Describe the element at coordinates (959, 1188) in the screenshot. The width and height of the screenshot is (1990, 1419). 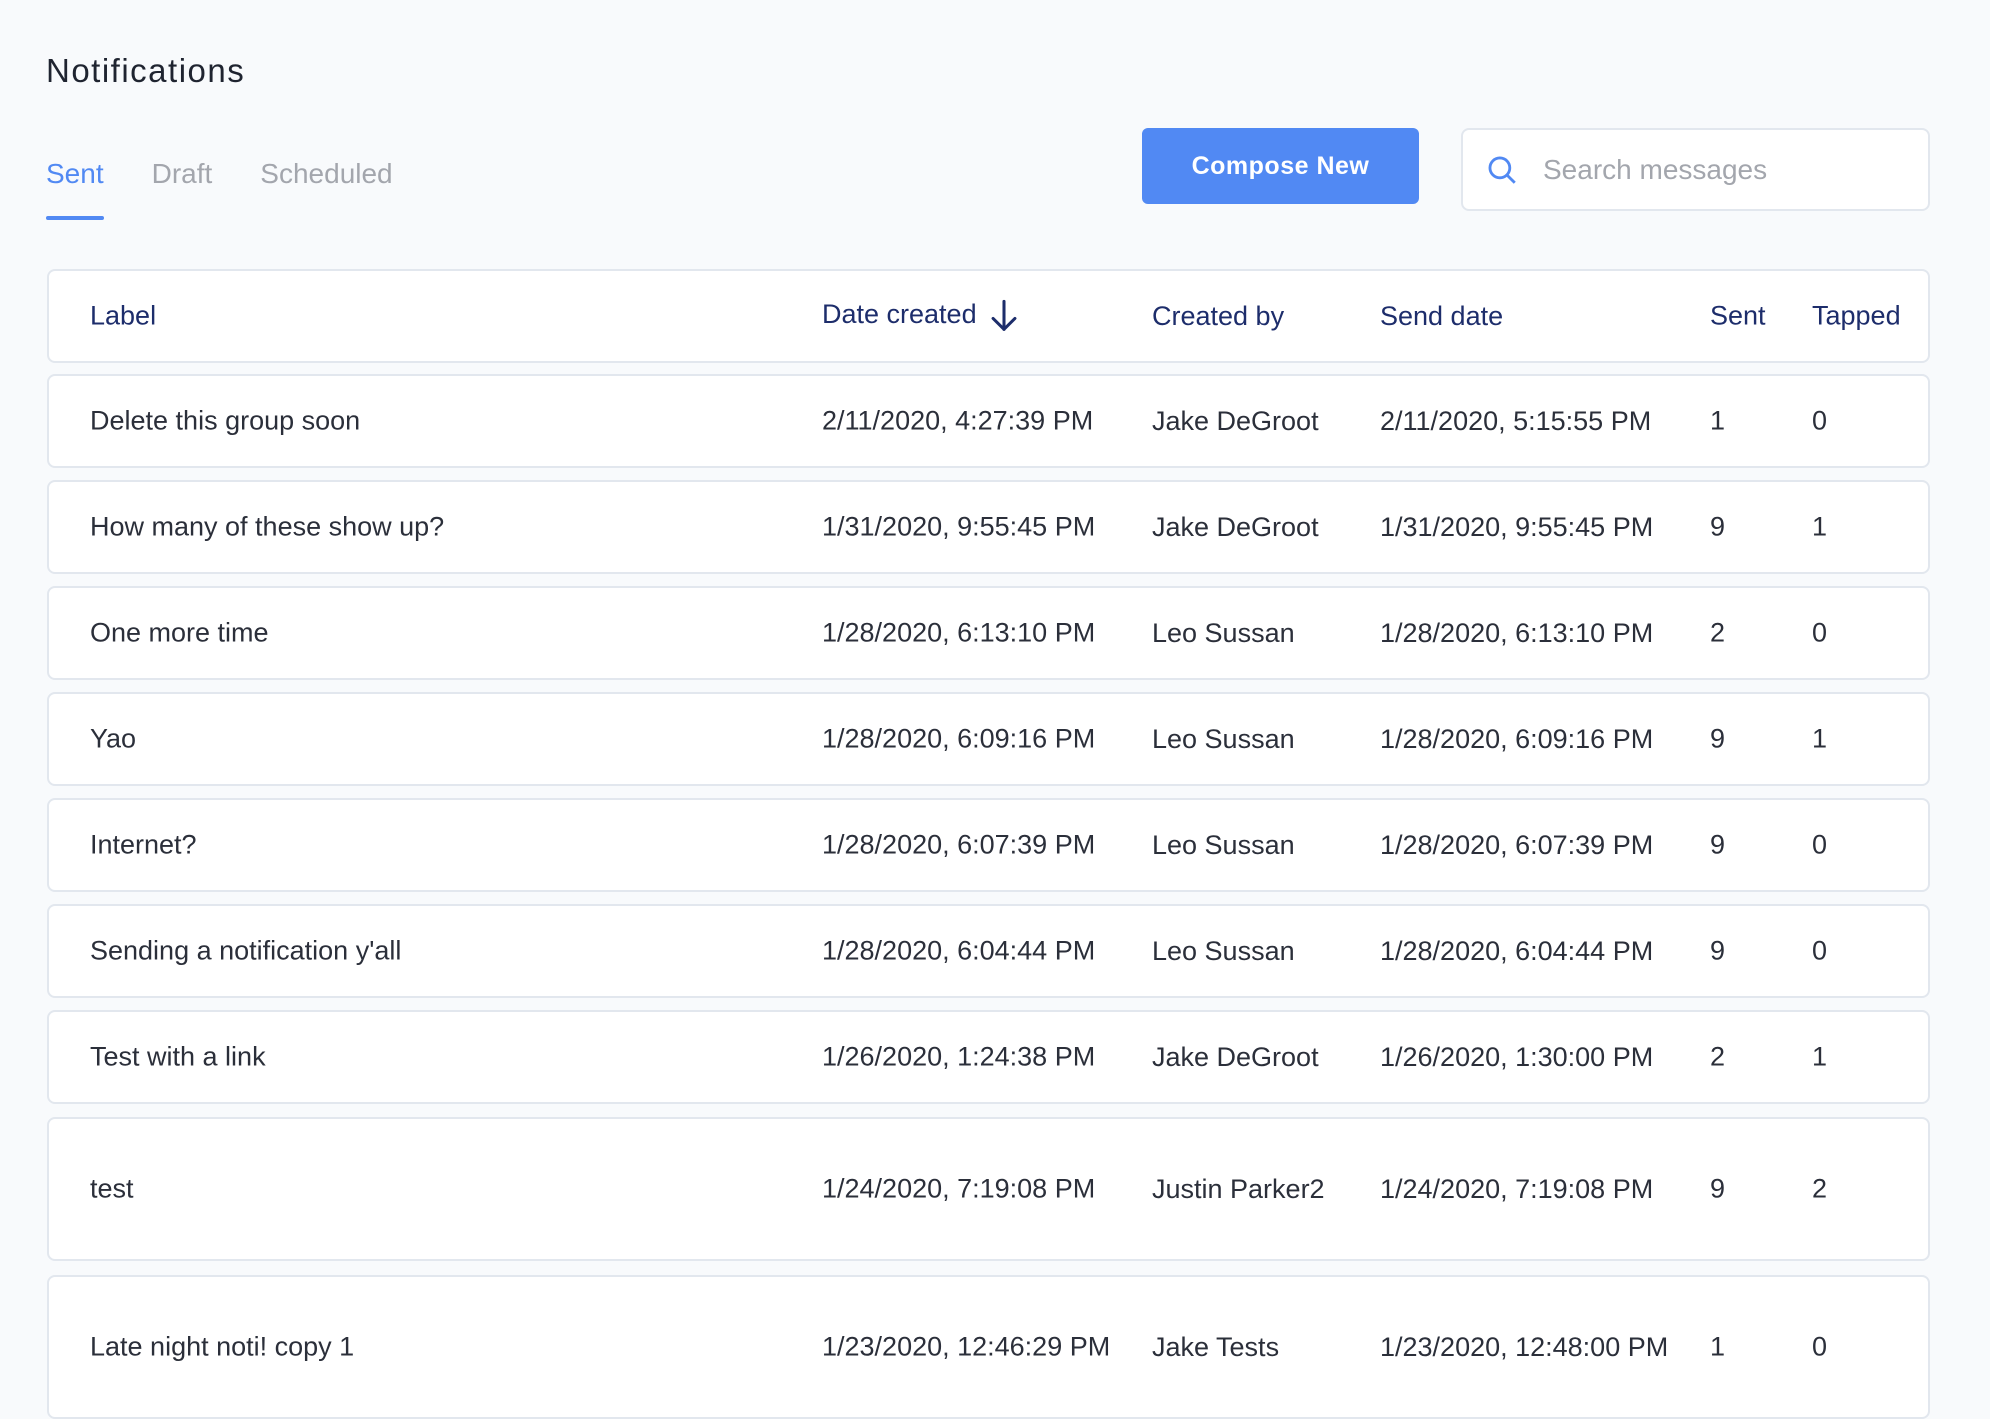
I see `cell-date-created: 1/24/2020, 7:19:08 PM` at that location.